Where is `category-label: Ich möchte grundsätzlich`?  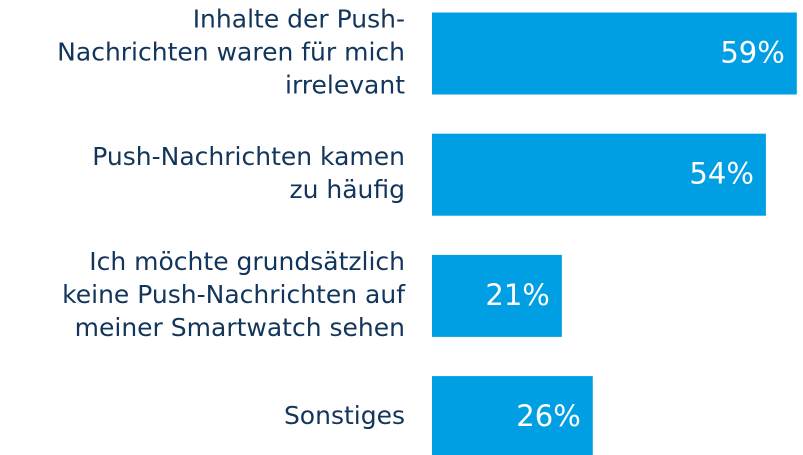
category-label: Ich möchte grundsätzlich is located at coordinates (247, 261).